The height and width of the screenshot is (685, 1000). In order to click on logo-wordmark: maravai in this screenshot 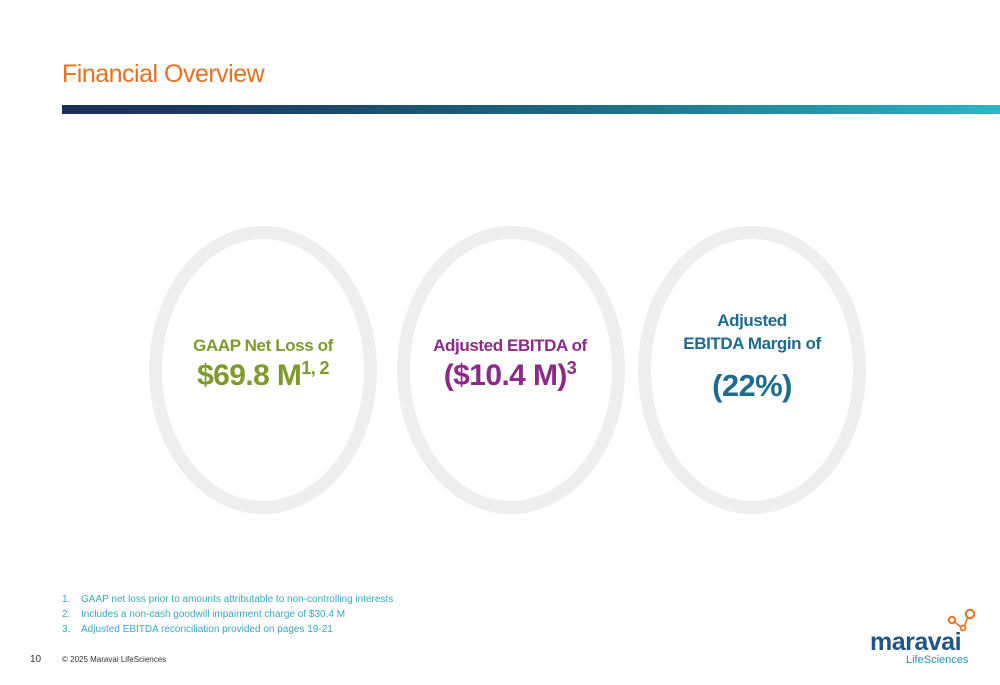, I will do `click(916, 642)`.